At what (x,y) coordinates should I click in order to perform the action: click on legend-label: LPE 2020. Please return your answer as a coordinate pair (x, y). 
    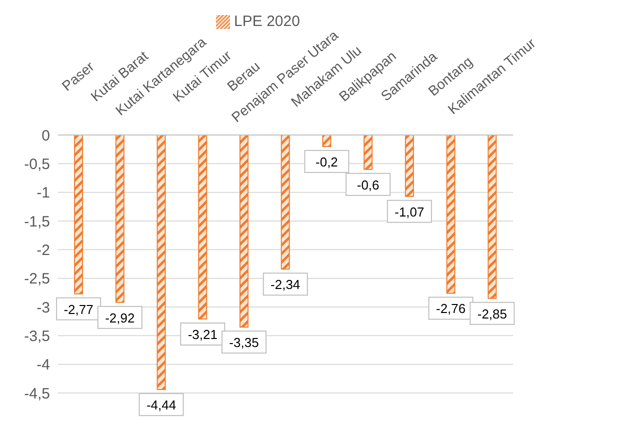
    Looking at the image, I should click on (267, 21).